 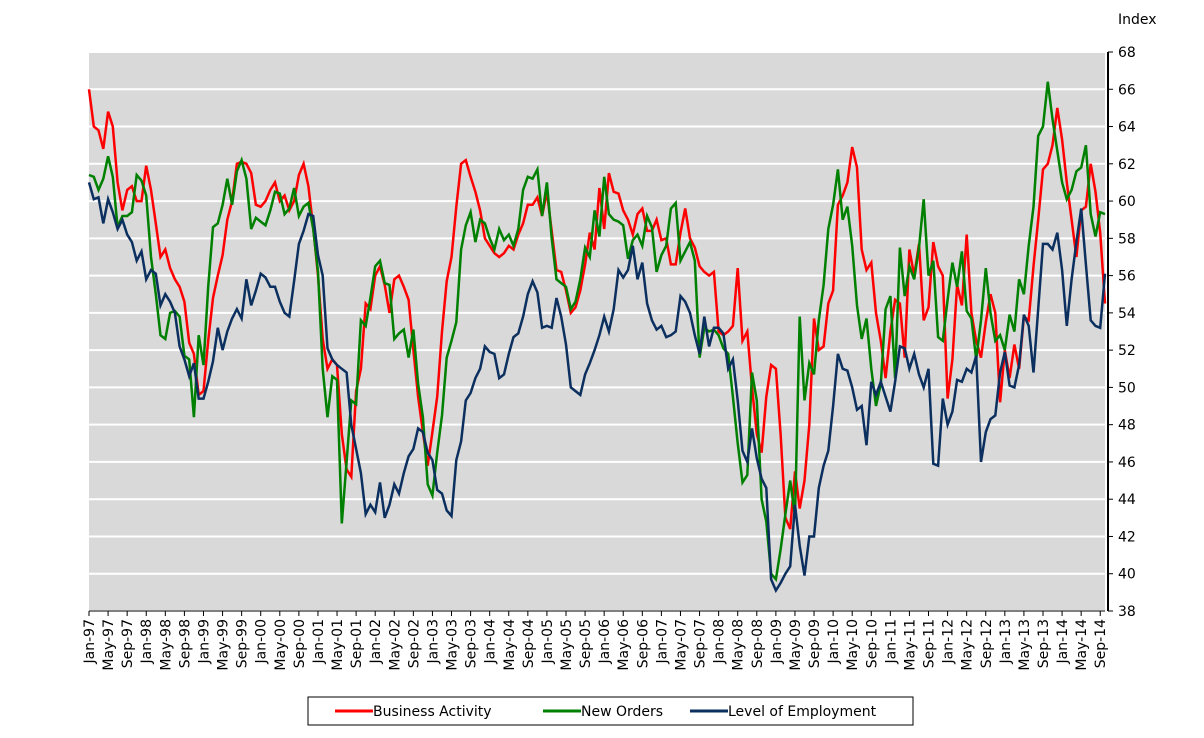 What do you see at coordinates (147, 641) in the screenshot?
I see `x-tick-label: Jan-98` at bounding box center [147, 641].